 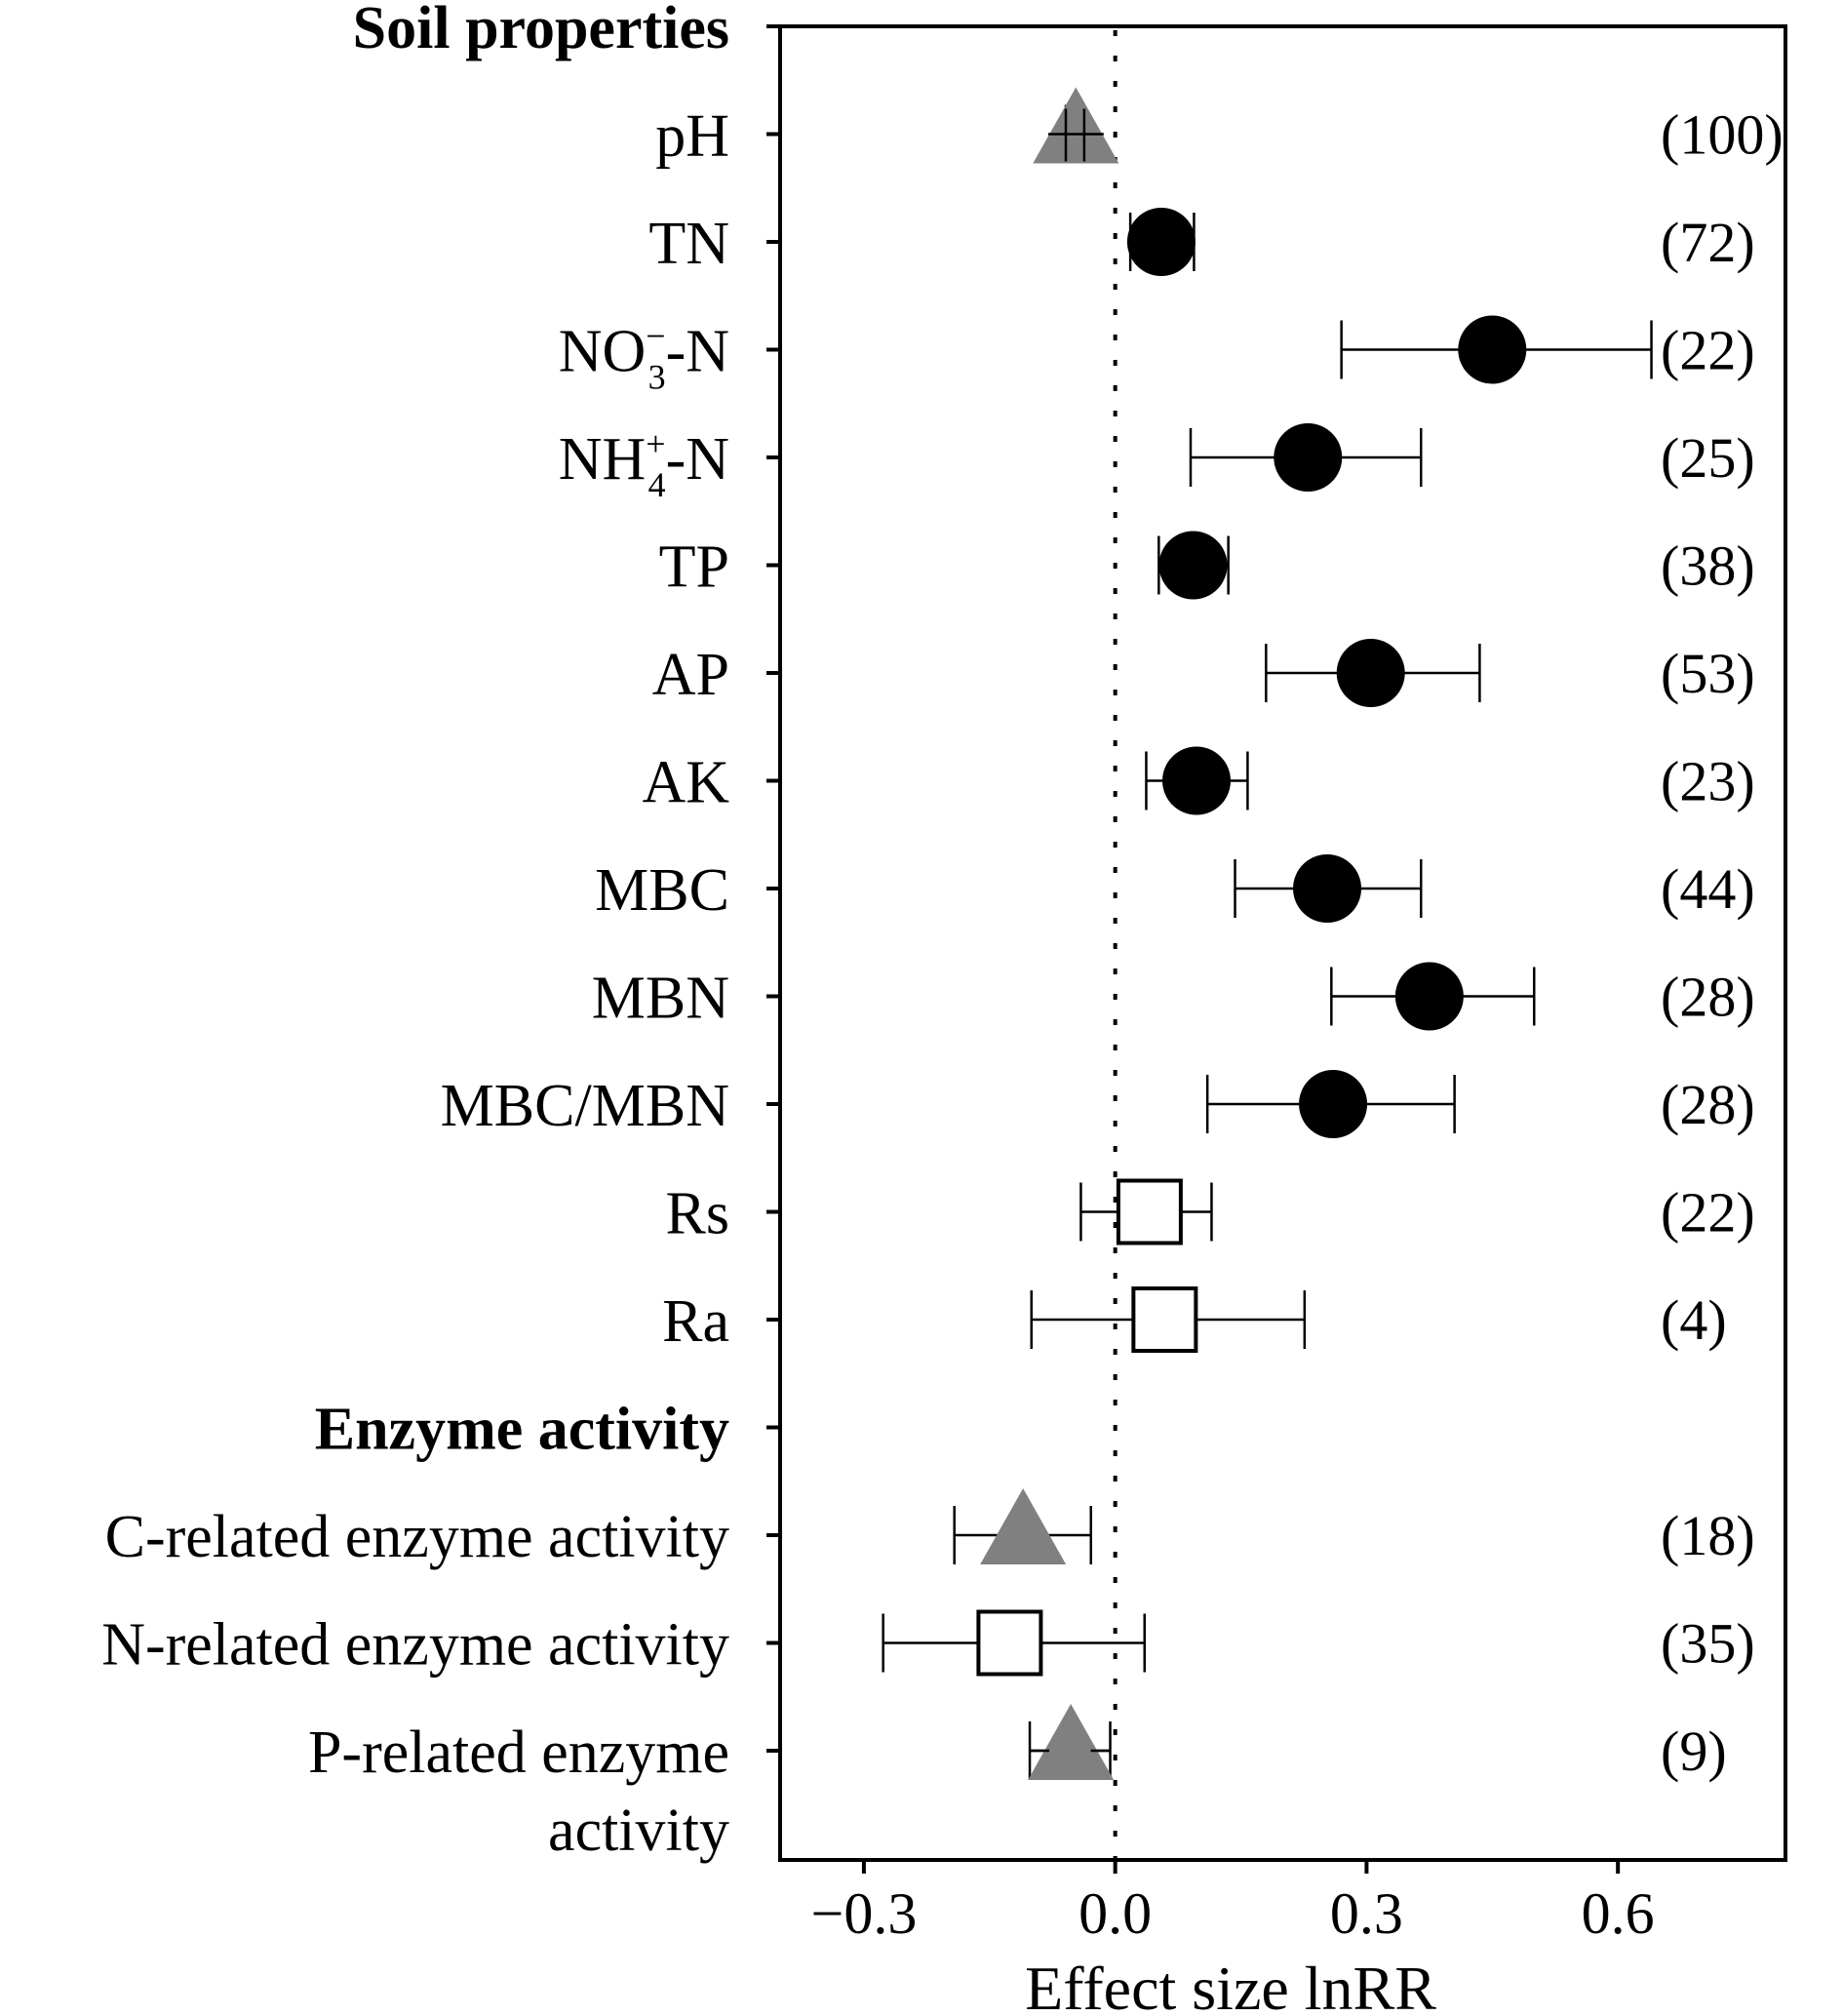 What do you see at coordinates (662, 891) in the screenshot?
I see `y-tick-label: MBC` at bounding box center [662, 891].